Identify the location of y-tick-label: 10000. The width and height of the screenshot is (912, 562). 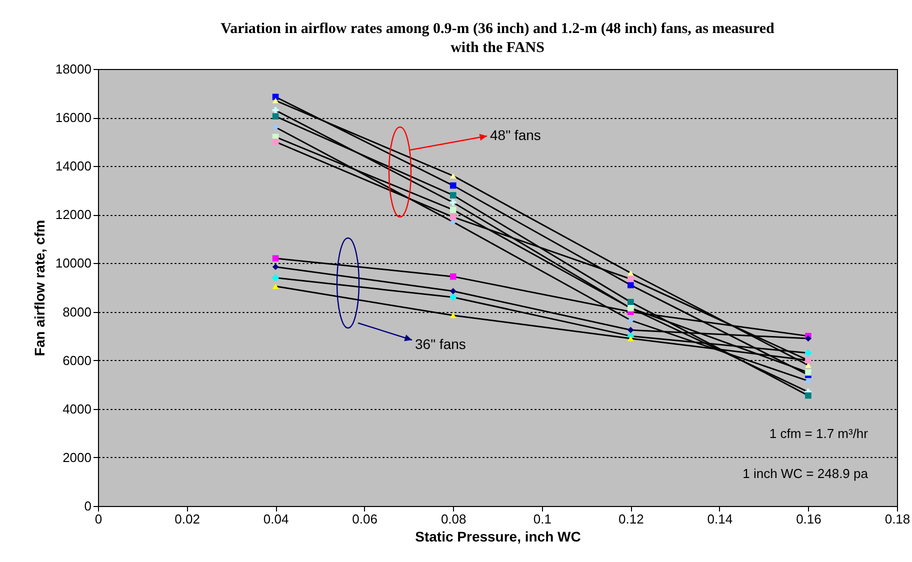
(73, 263).